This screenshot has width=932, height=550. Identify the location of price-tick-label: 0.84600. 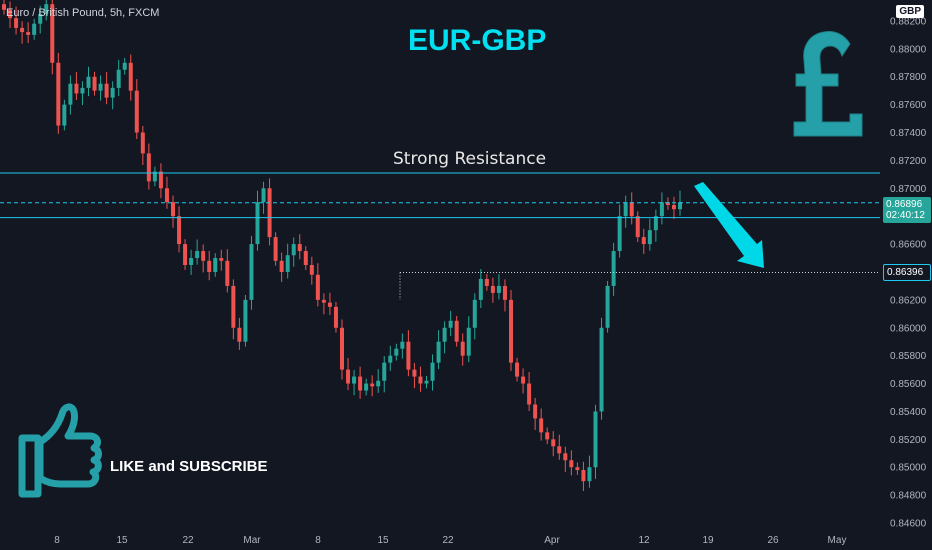
(908, 524).